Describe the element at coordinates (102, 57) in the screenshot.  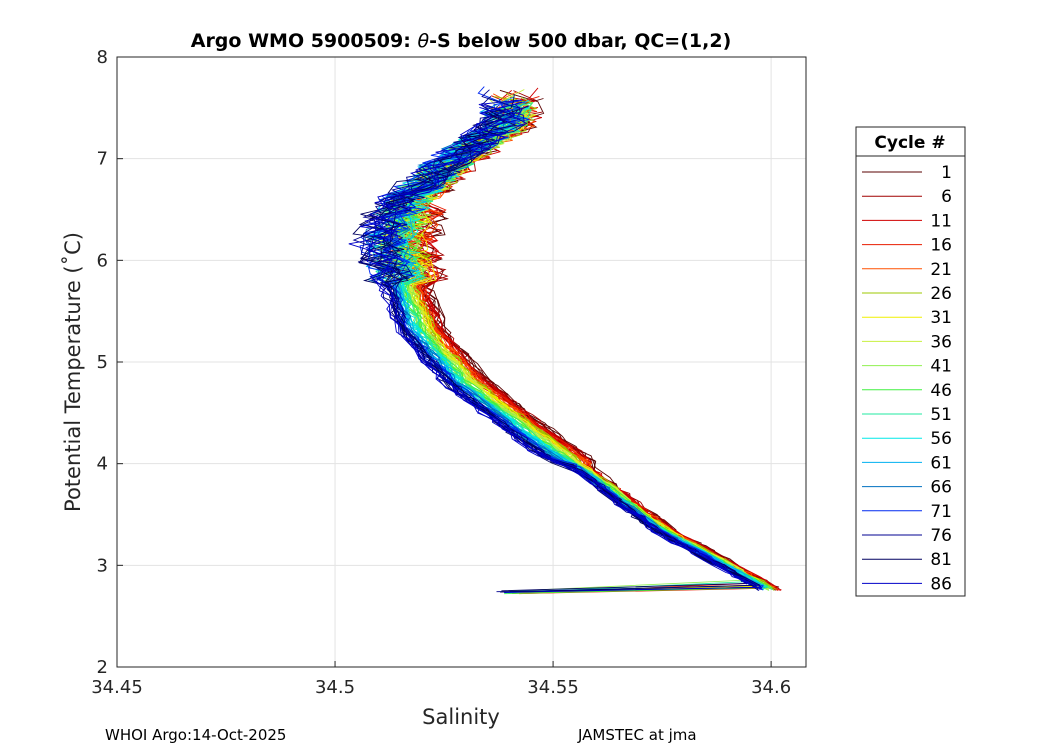
I see `y-tick-label: 8` at that location.